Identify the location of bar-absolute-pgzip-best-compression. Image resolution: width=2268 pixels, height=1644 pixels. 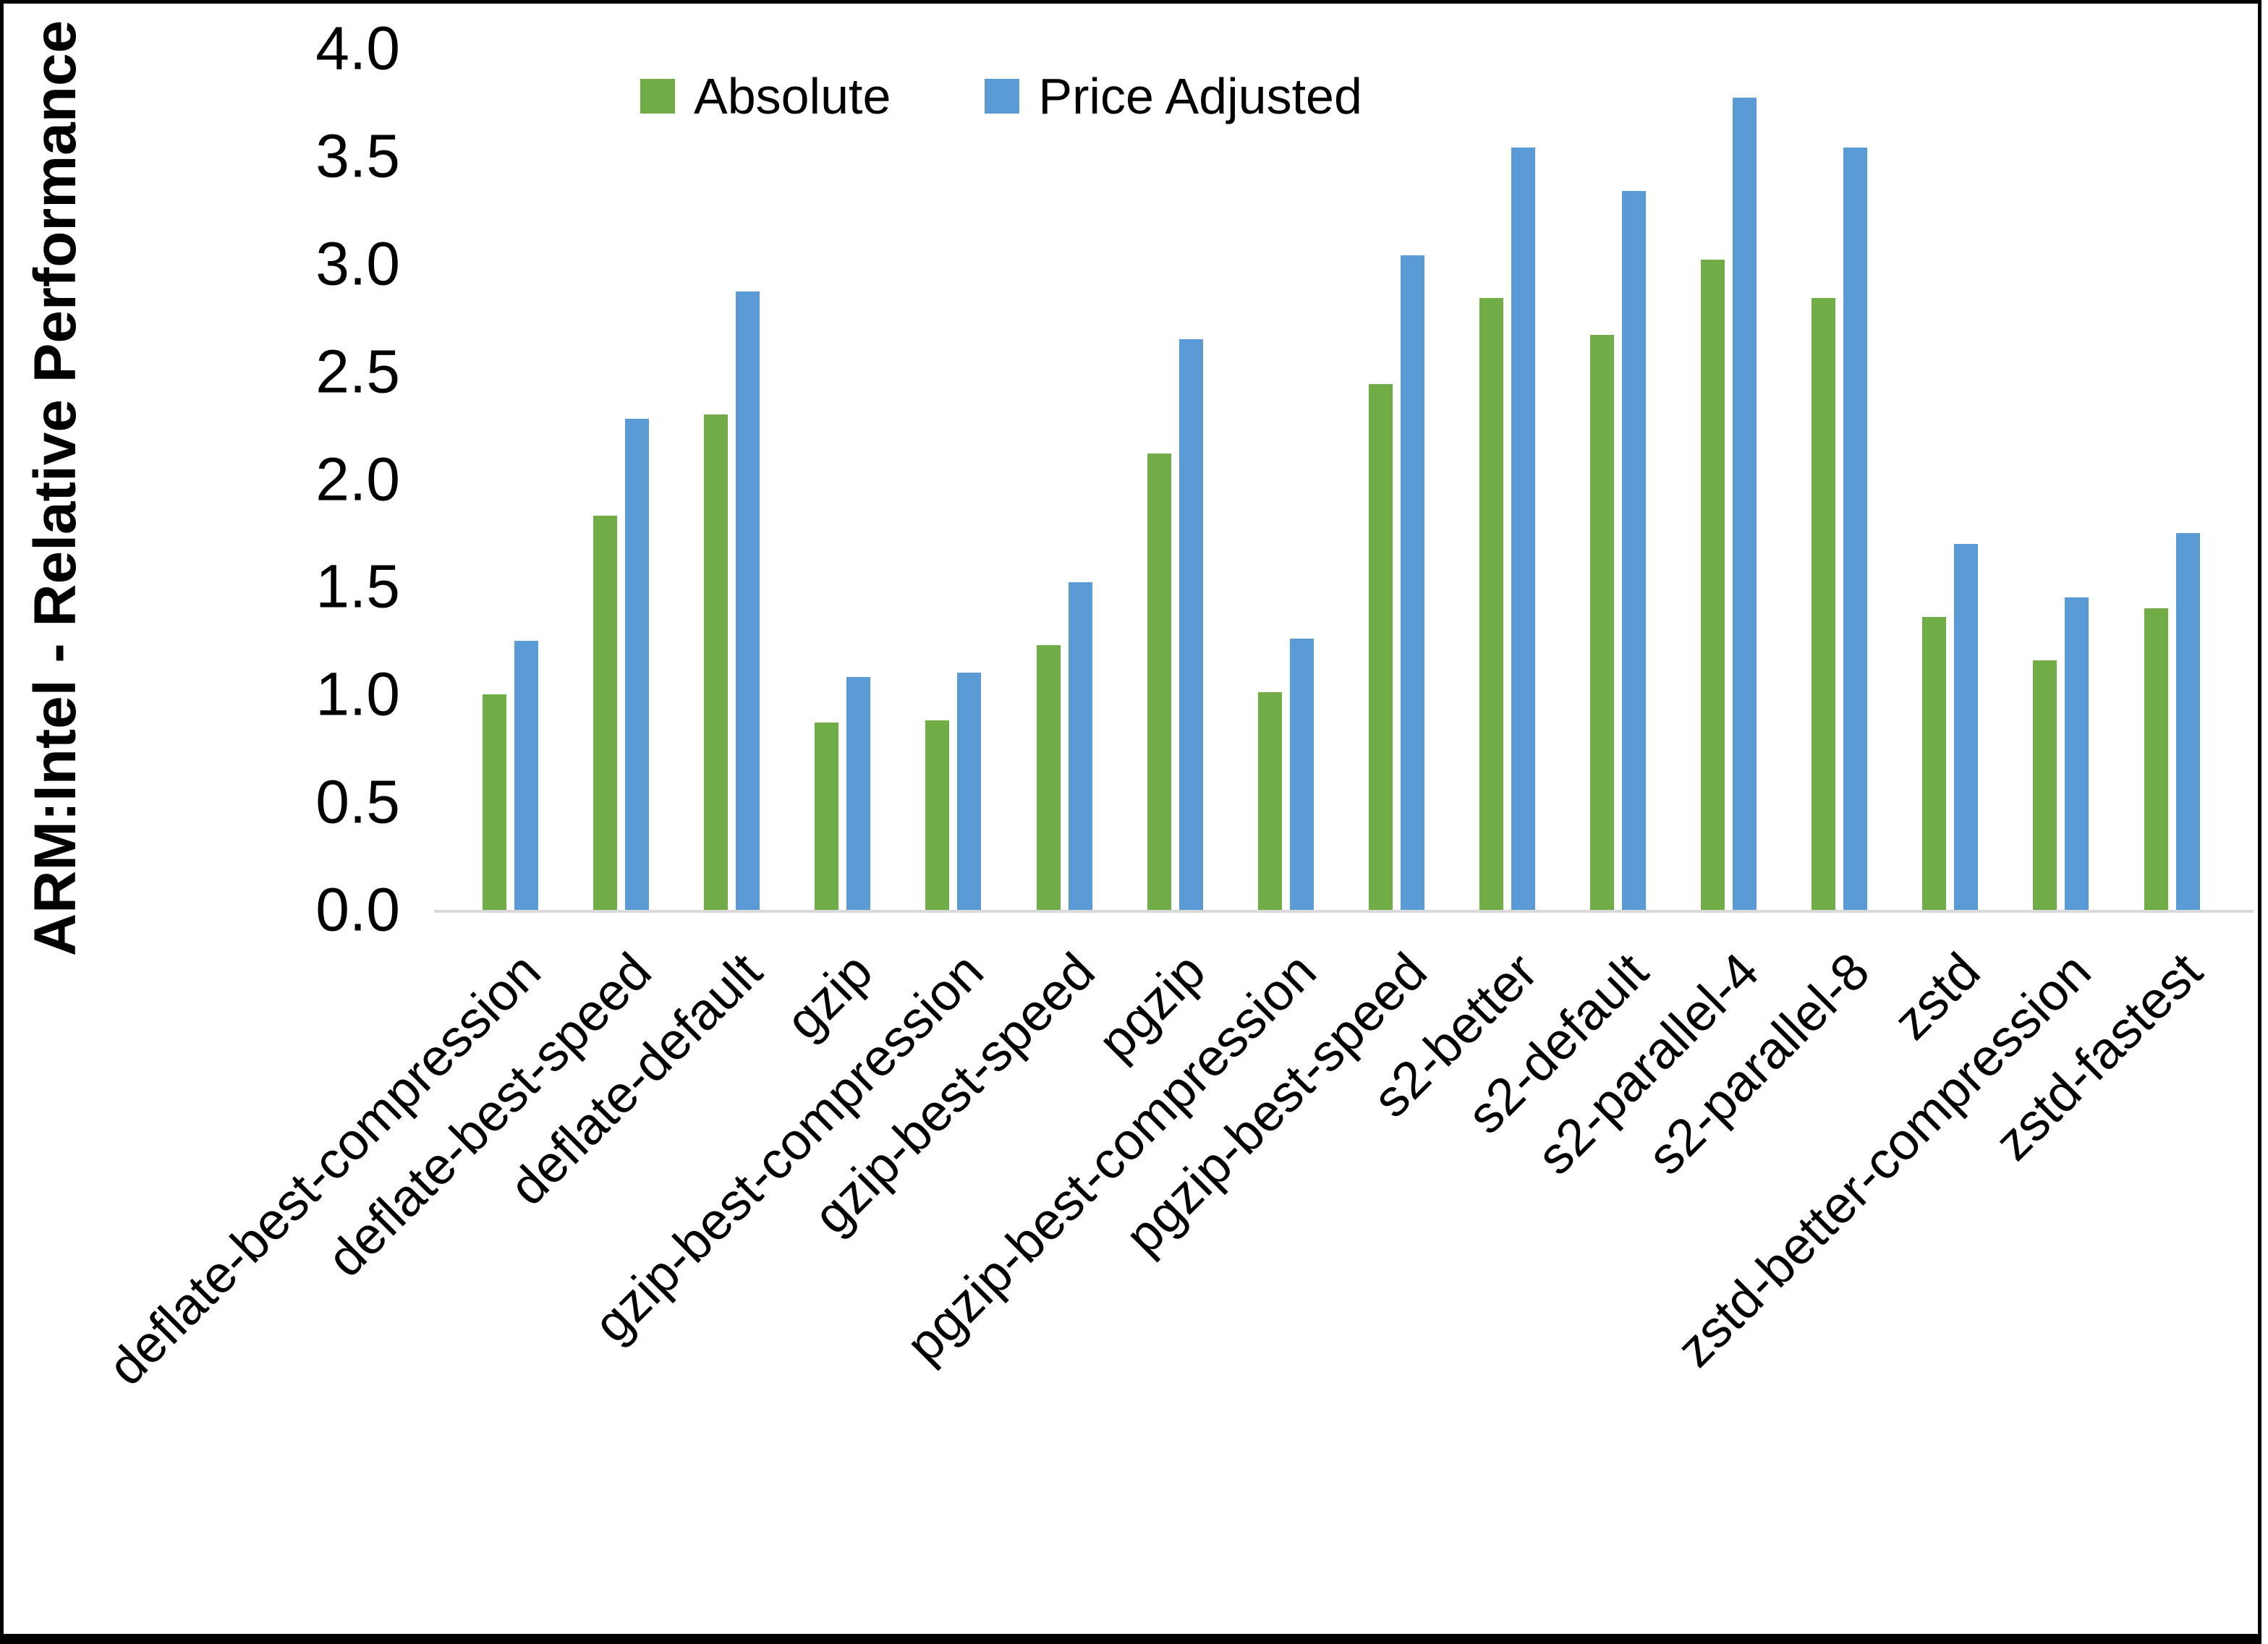
(1270, 801).